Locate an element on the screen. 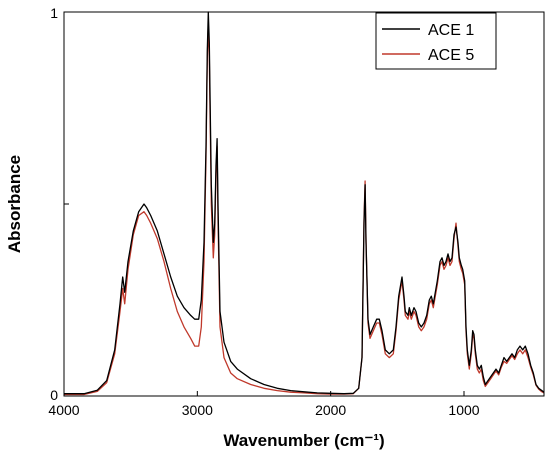  y-axis-title: Absorbance is located at coordinates (14, 204).